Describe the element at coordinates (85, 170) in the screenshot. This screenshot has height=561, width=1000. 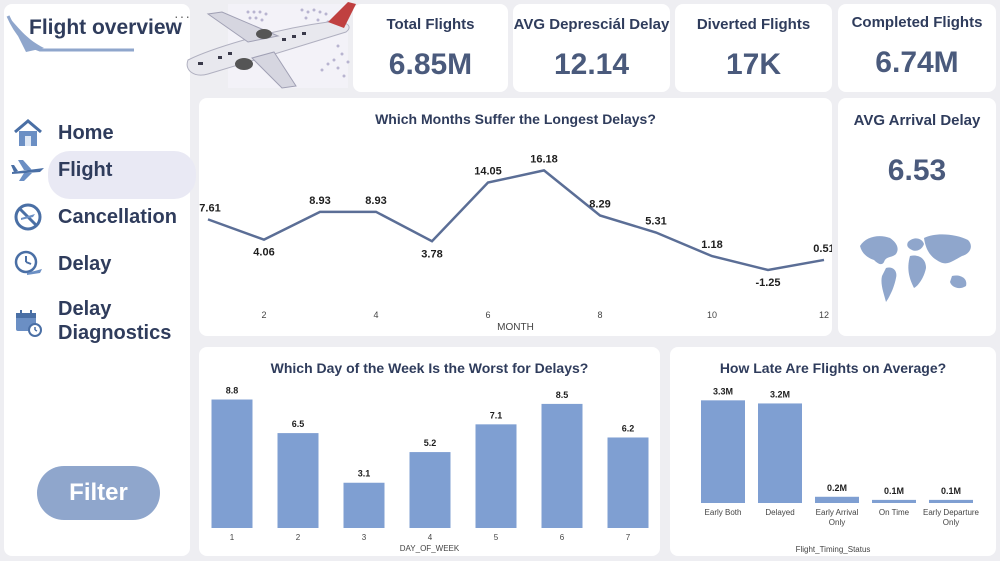
I see `nav-label: Flight` at that location.